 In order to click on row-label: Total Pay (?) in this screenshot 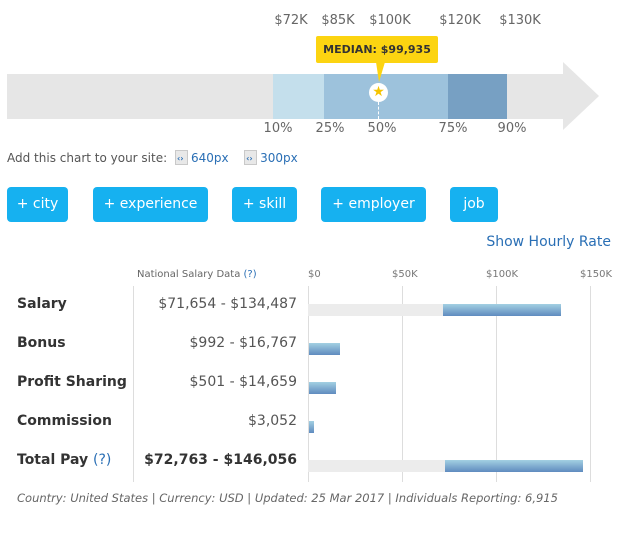, I will do `click(64, 460)`.